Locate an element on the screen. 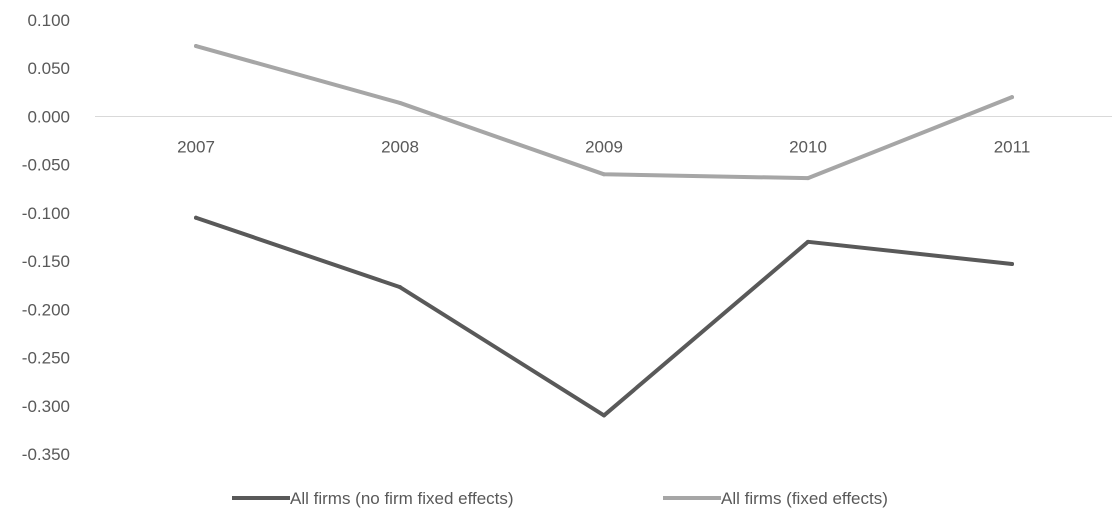  y-tick-label: 0.000 is located at coordinates (48, 116).